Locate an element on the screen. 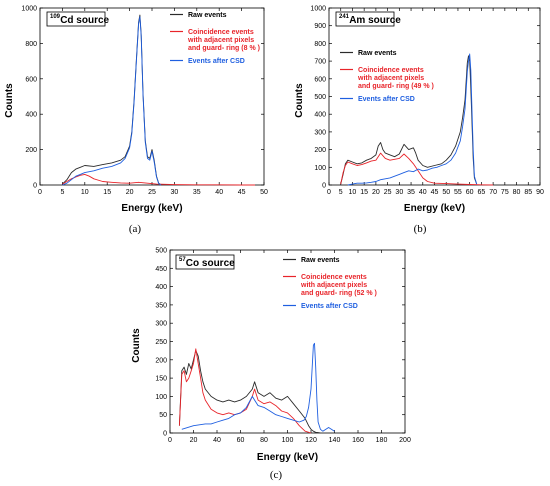 The width and height of the screenshot is (550, 486). y-tick-label: 350 is located at coordinates (161, 305).